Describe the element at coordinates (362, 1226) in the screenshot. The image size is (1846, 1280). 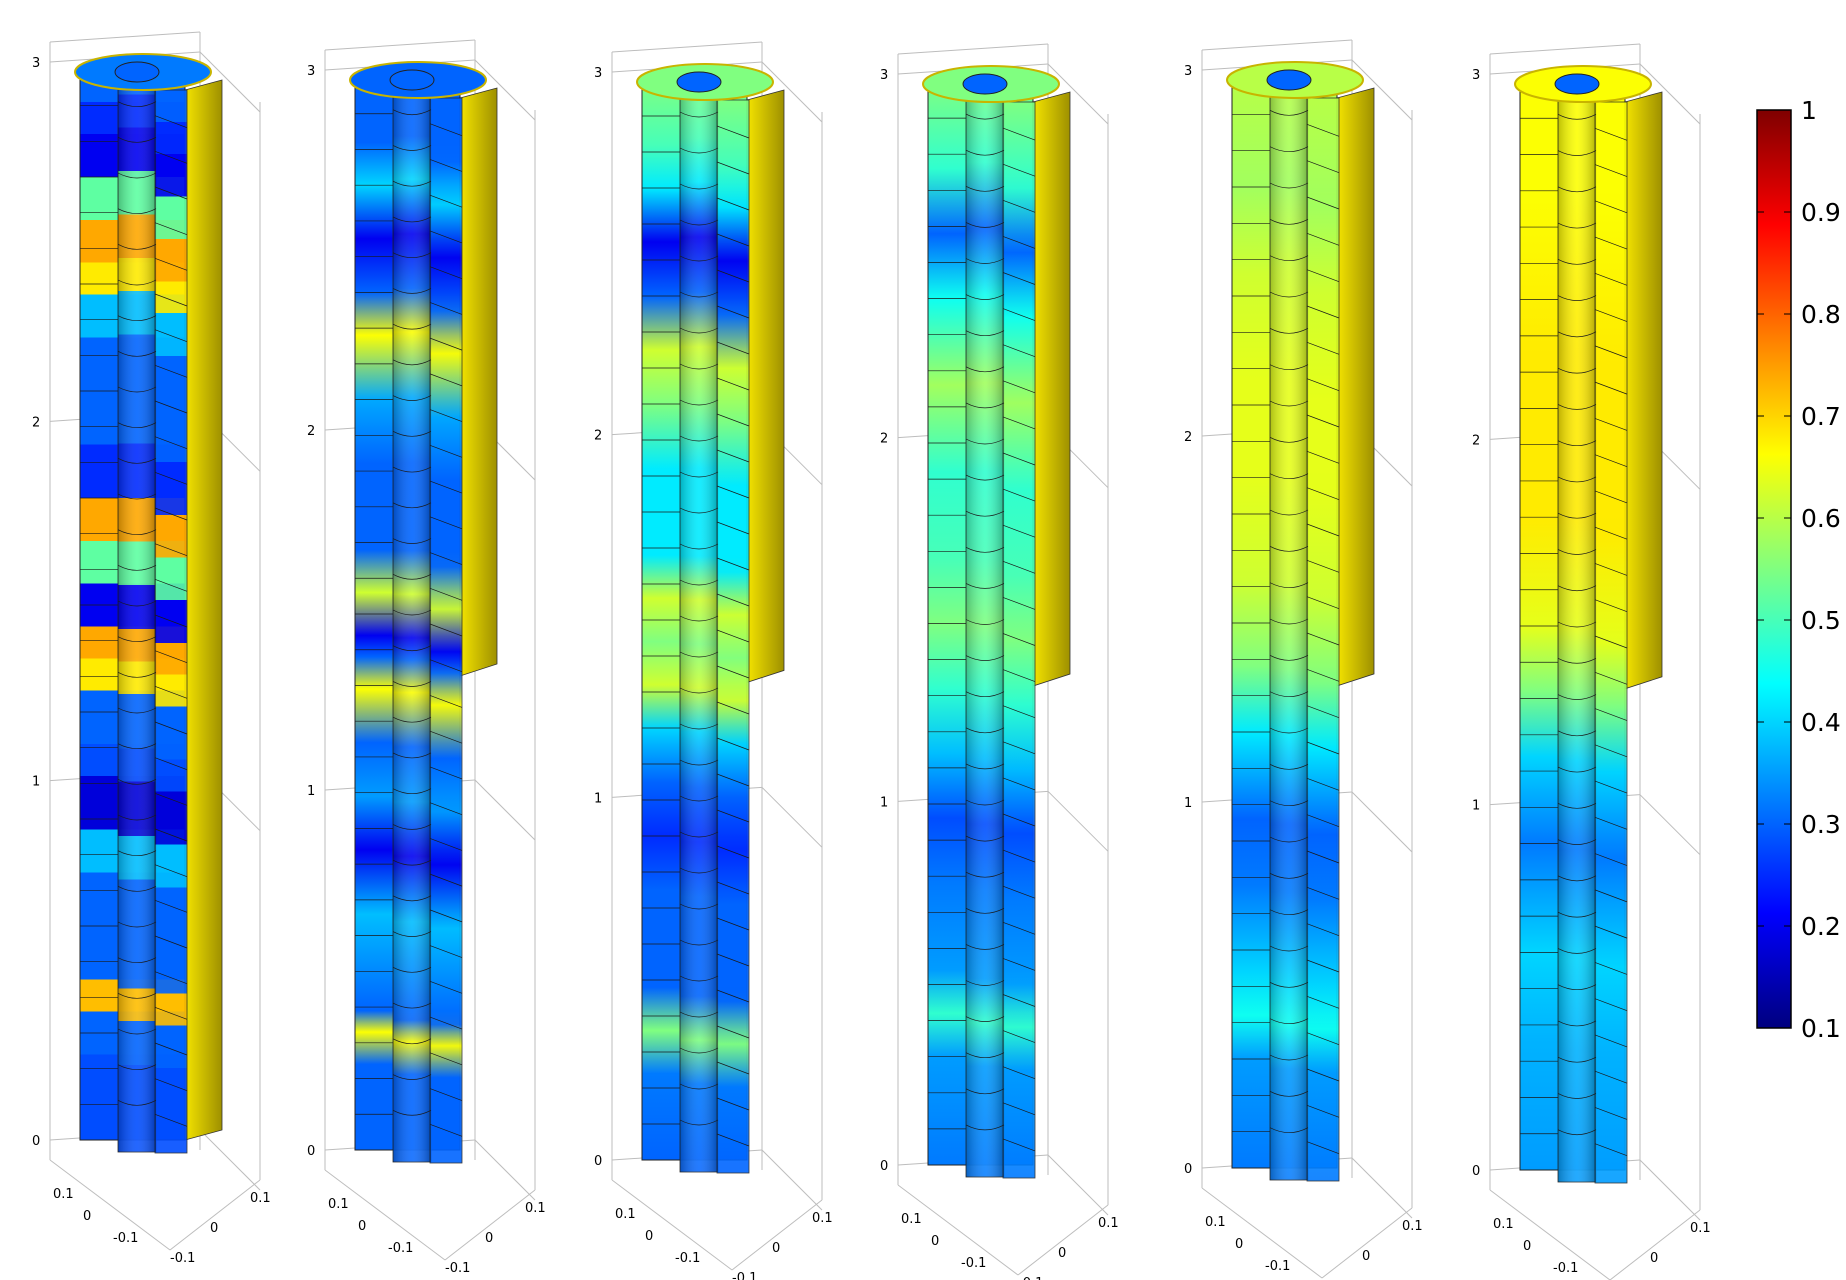
I see `x-tick-label: 0` at that location.